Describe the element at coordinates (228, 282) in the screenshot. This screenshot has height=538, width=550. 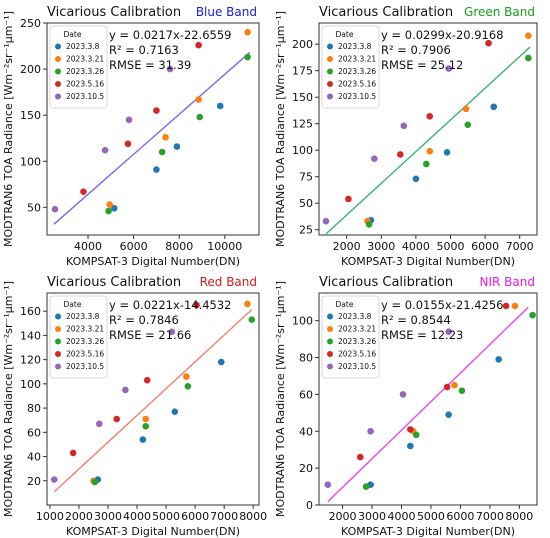
I see `band-label: Red Band` at that location.